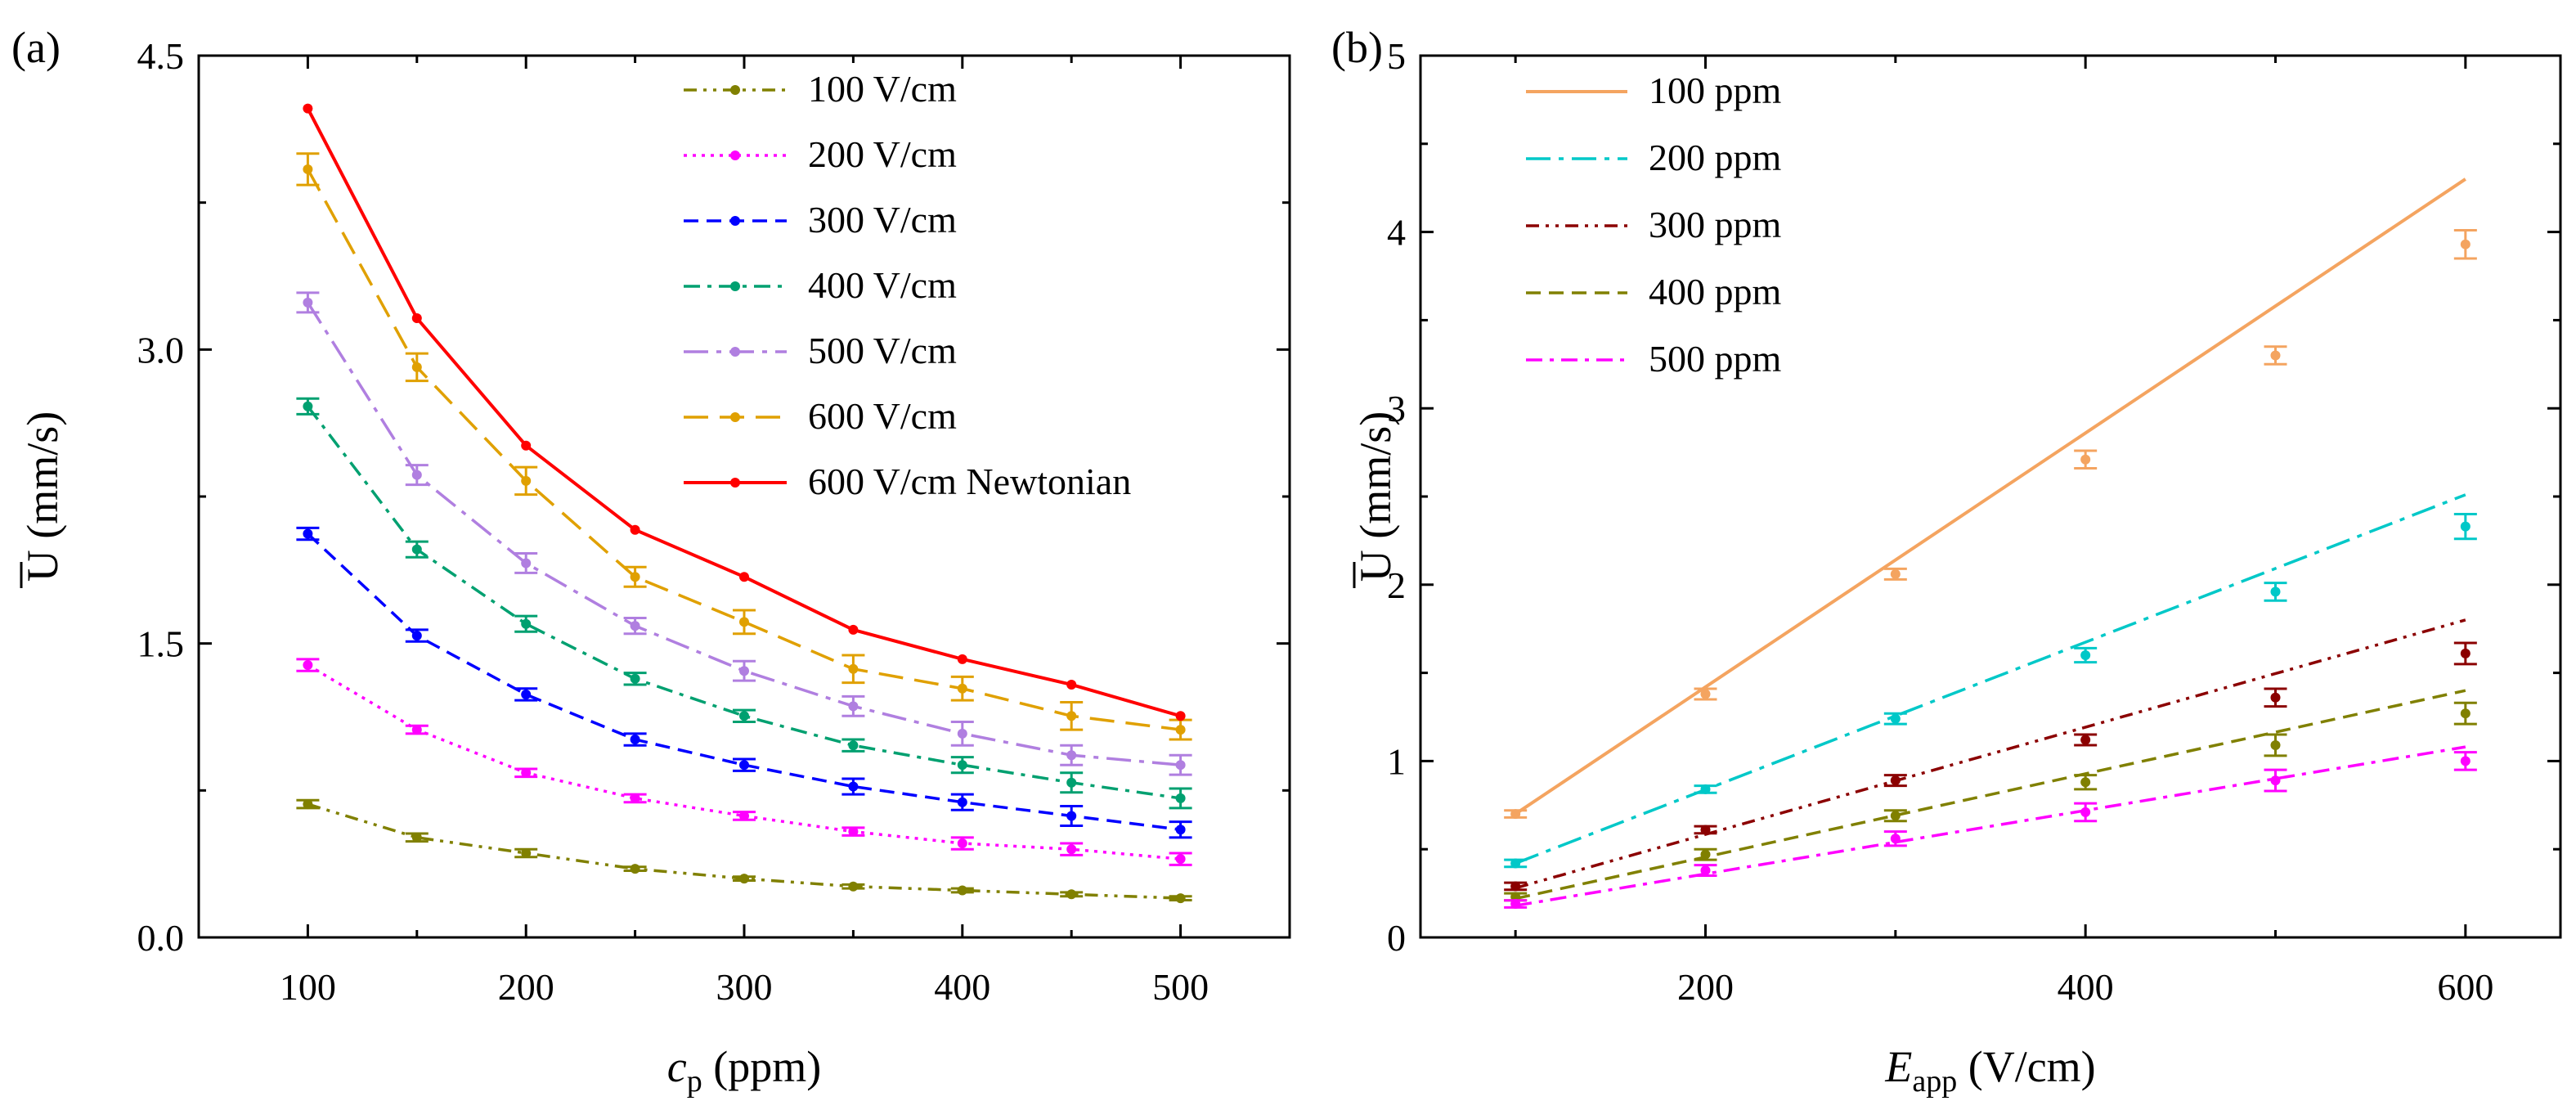 Image resolution: width=2576 pixels, height=1119 pixels. I want to click on y-tick-label: 4.5, so click(161, 56).